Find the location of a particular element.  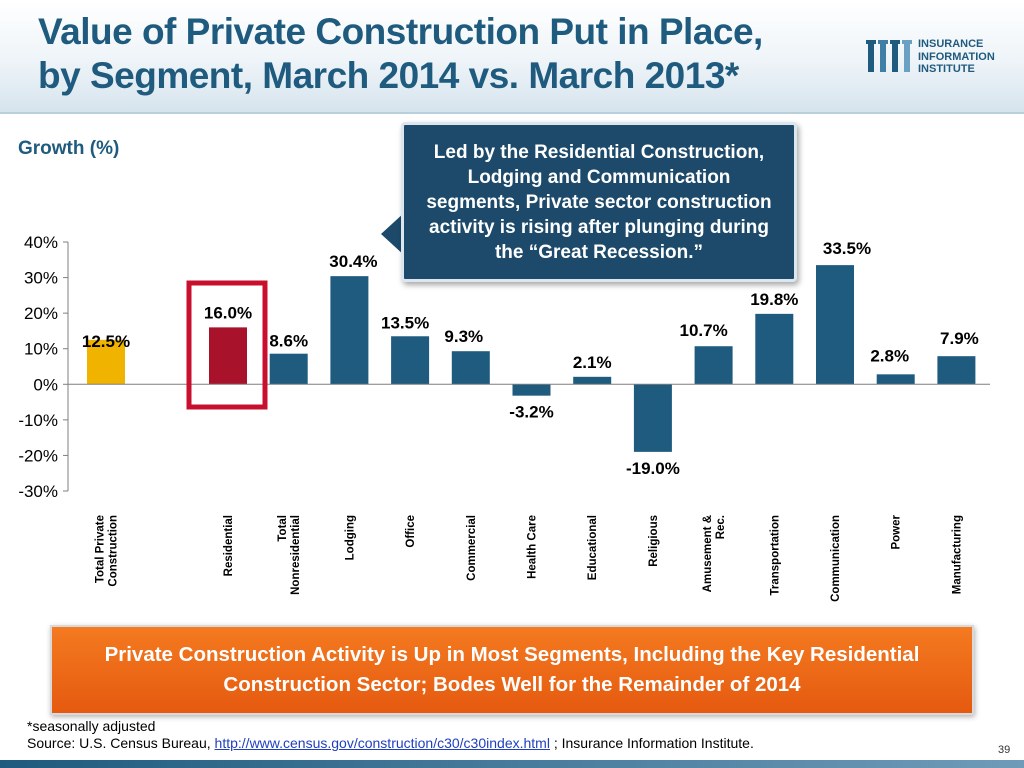

logo-text: INSURANCE INFORMATION INSTITUTE is located at coordinates (968, 57).